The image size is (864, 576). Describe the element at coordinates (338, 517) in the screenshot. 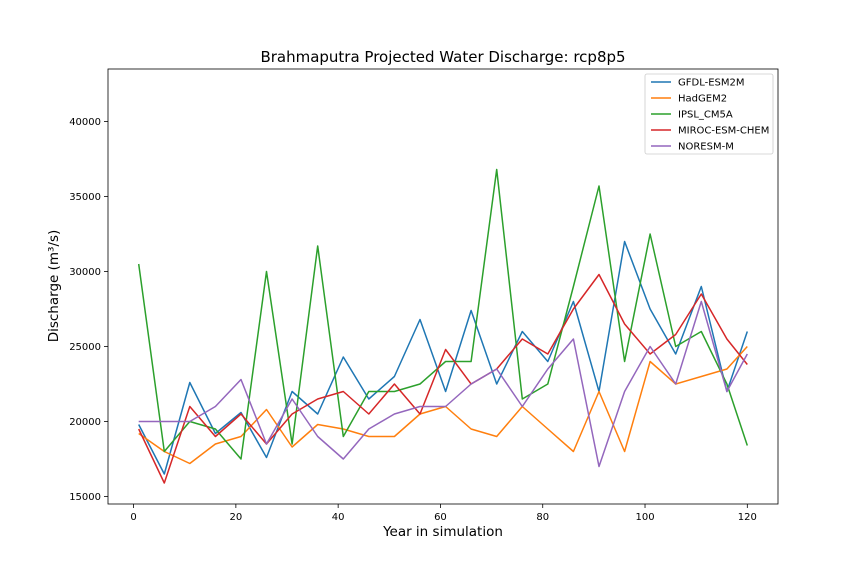

I see `x-tick-label-2: 40` at that location.